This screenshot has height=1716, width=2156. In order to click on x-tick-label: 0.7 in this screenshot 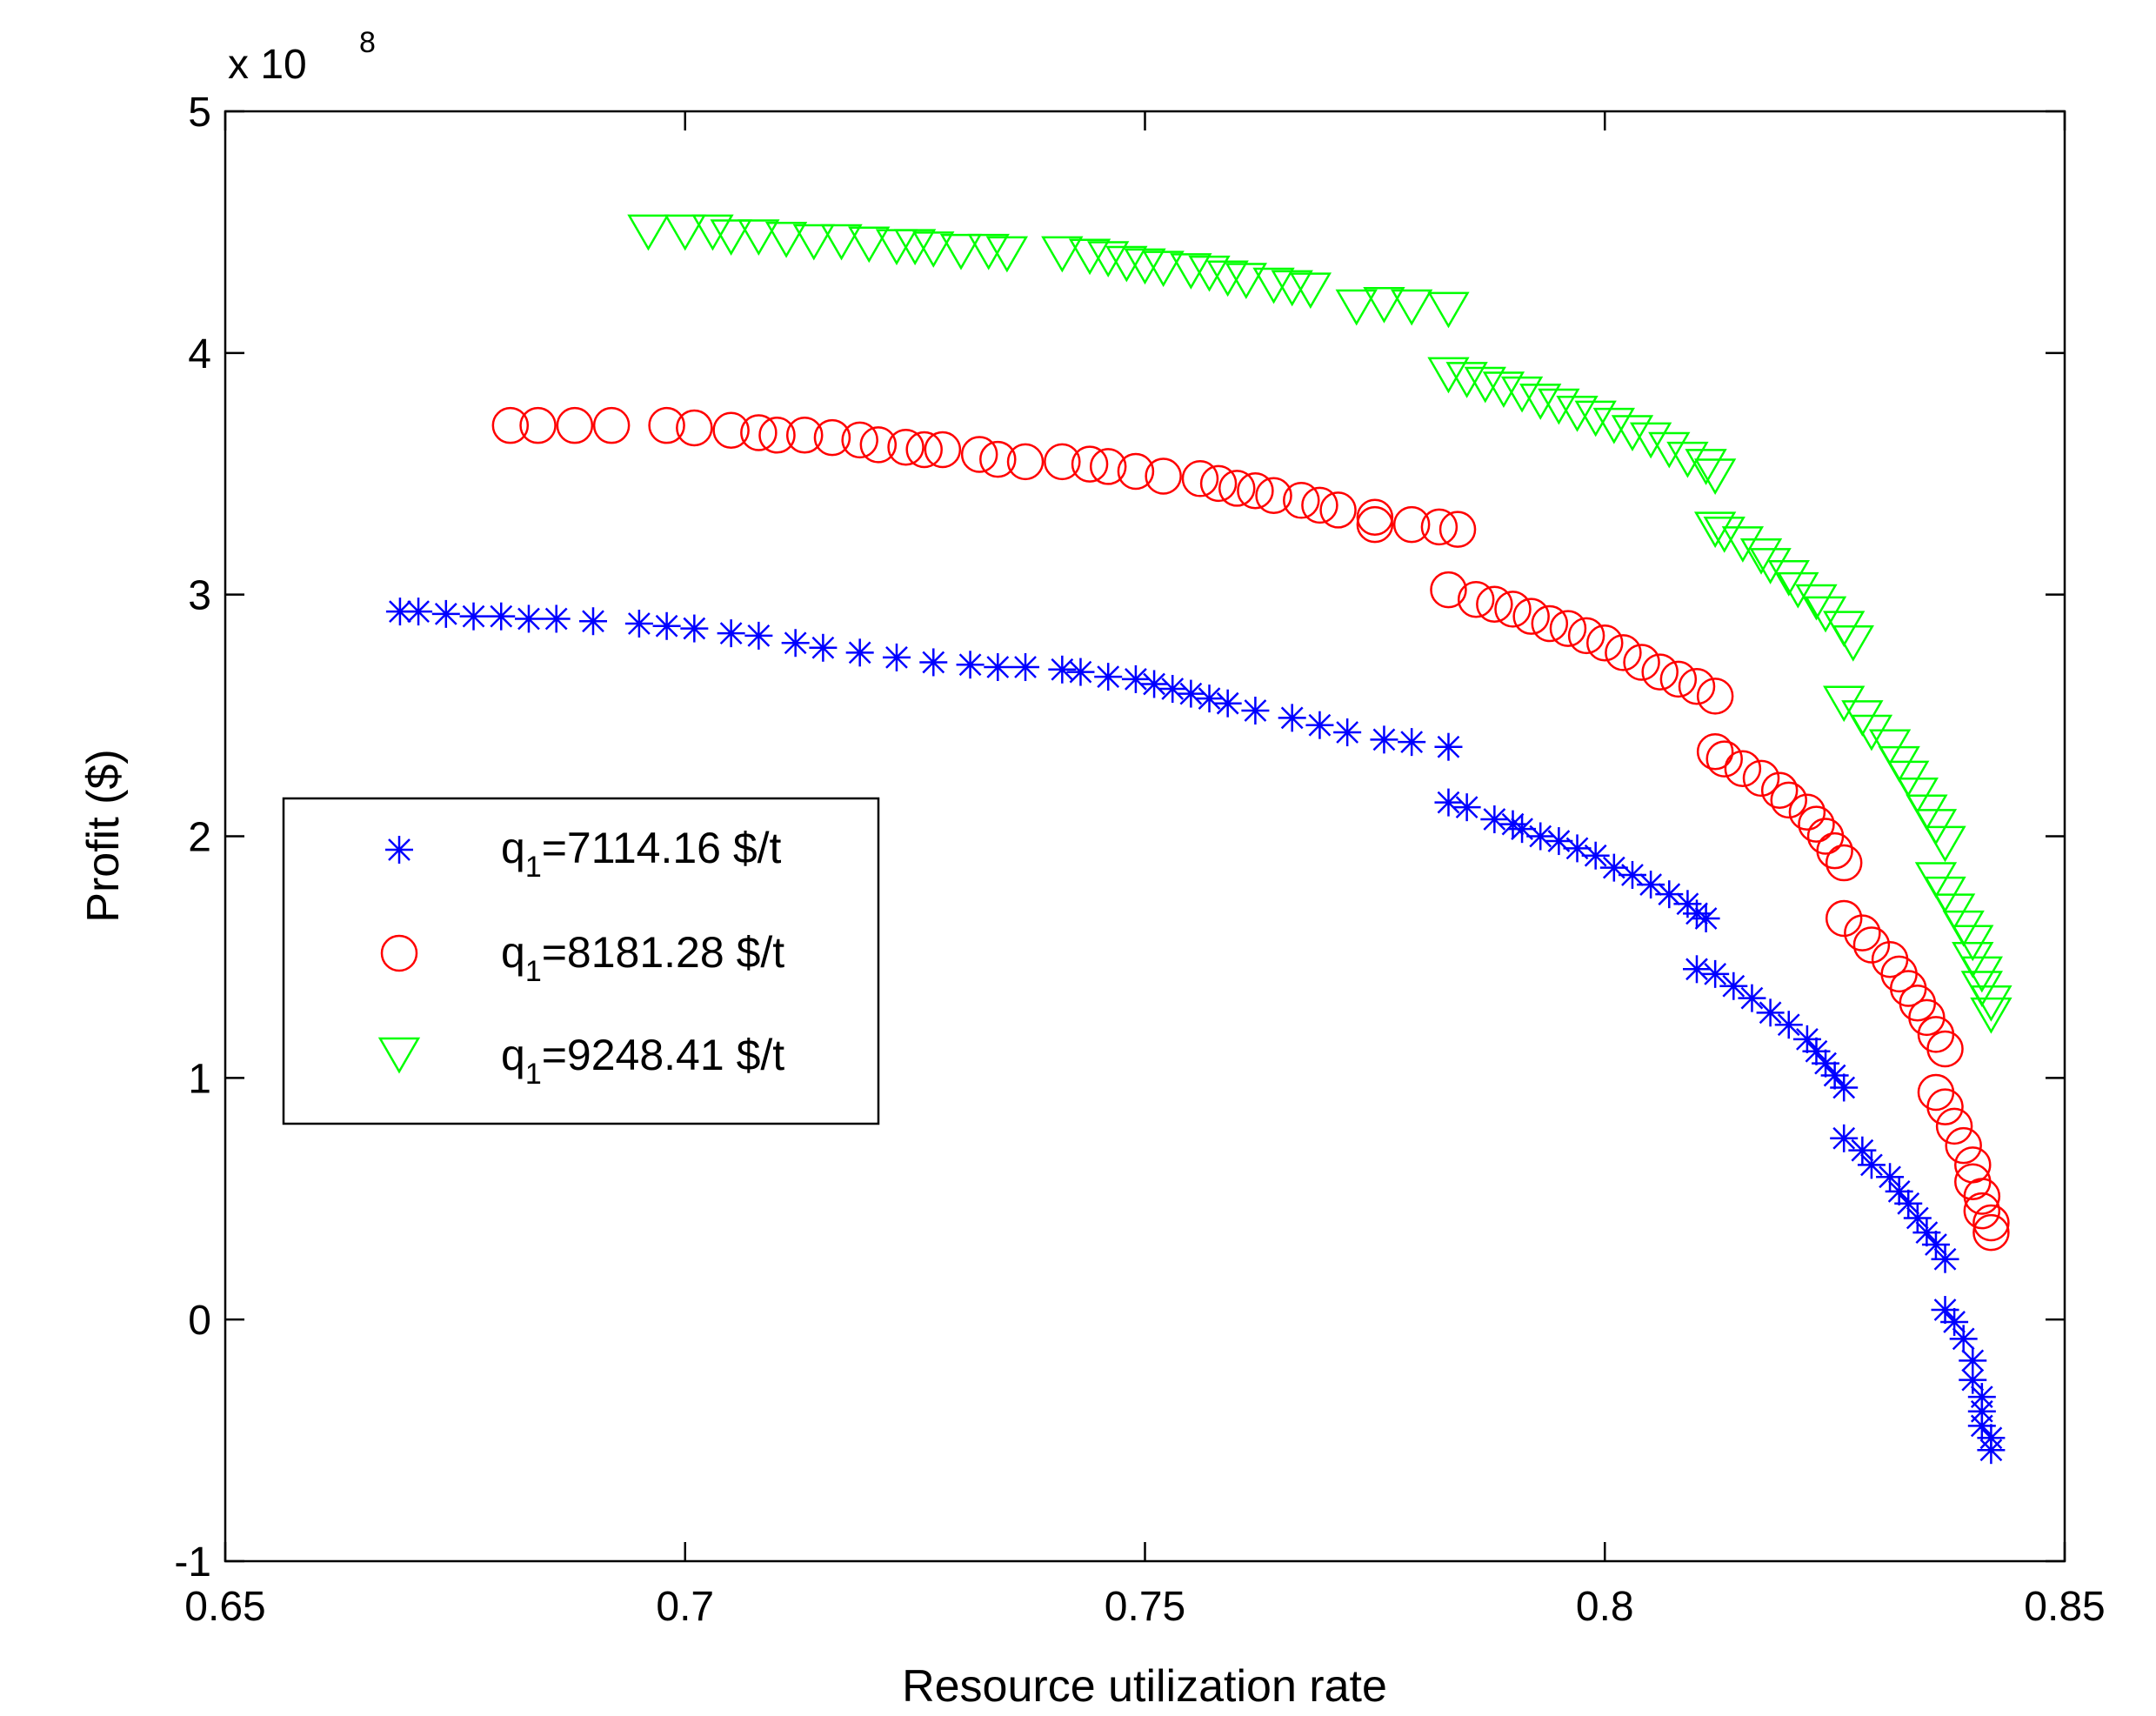, I will do `click(685, 1607)`.